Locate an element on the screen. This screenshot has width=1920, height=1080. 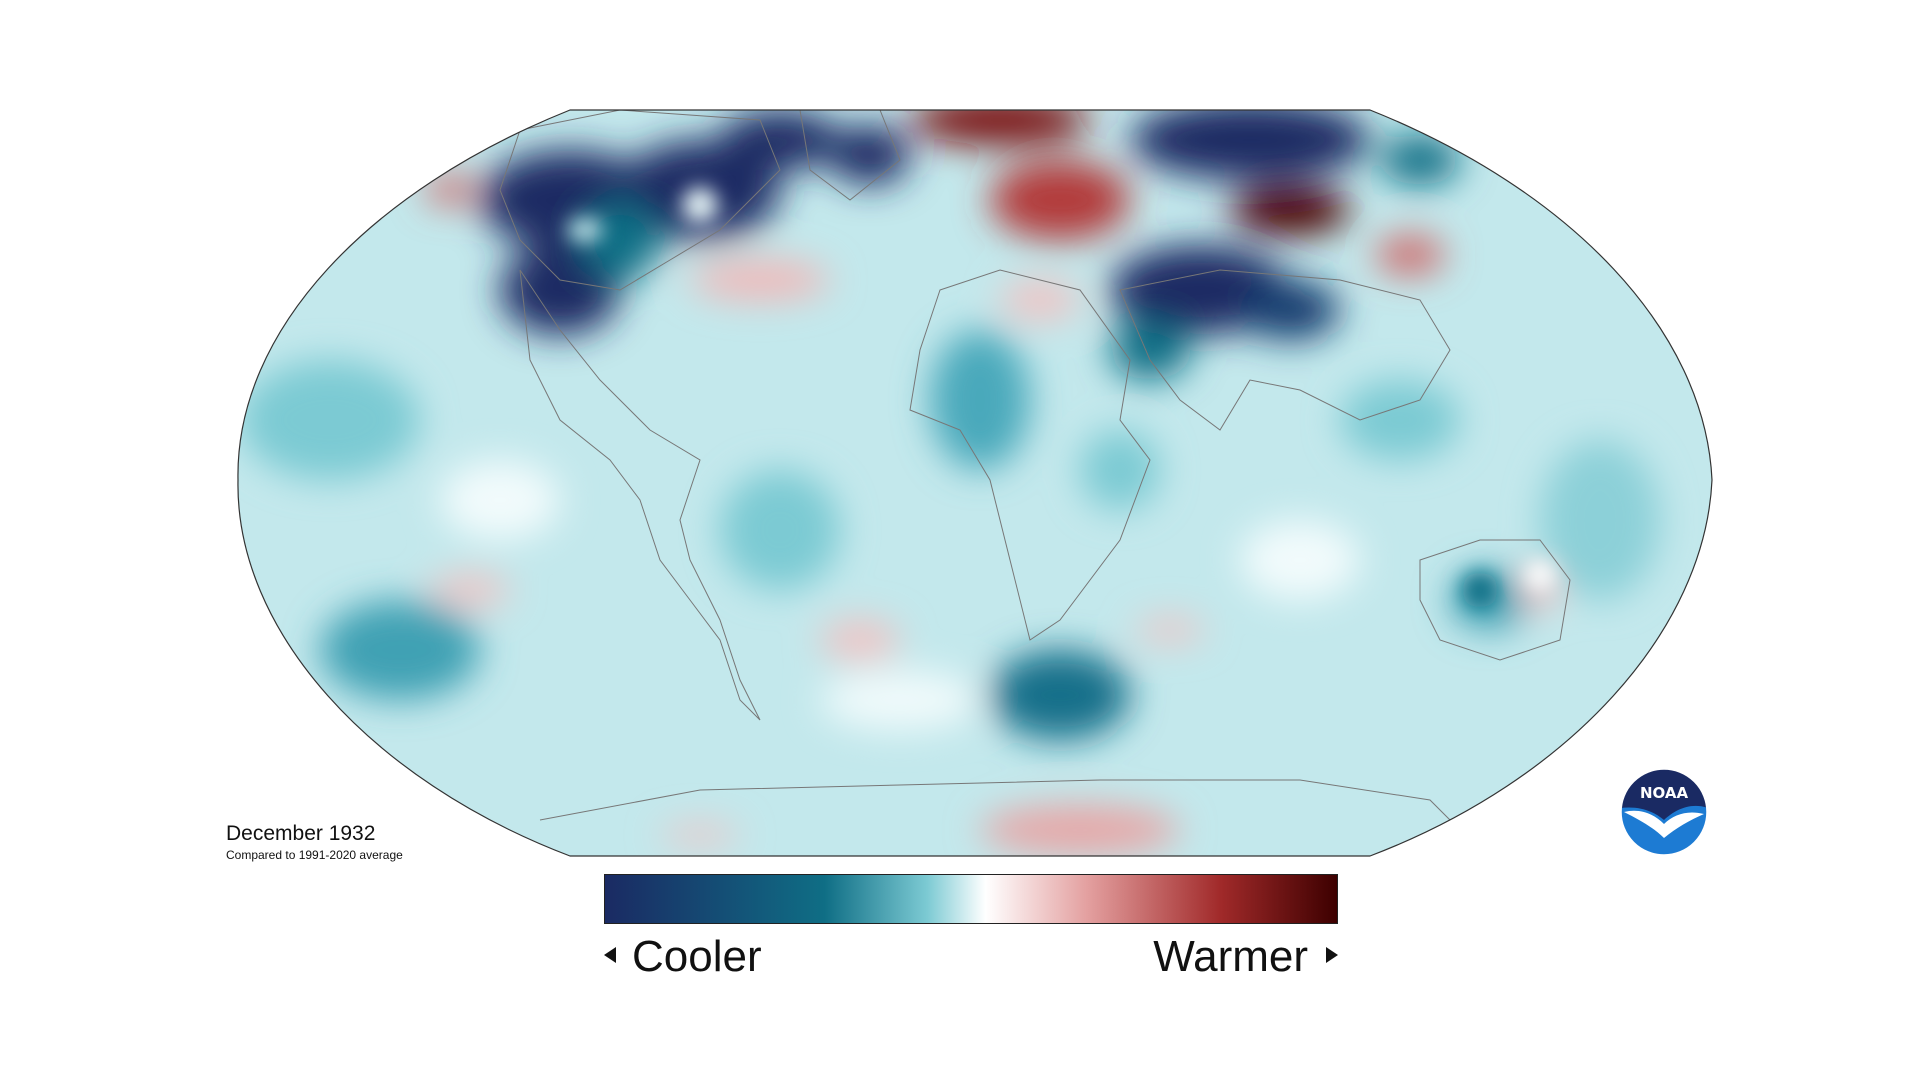
arrow-left-icon is located at coordinates (610, 955).